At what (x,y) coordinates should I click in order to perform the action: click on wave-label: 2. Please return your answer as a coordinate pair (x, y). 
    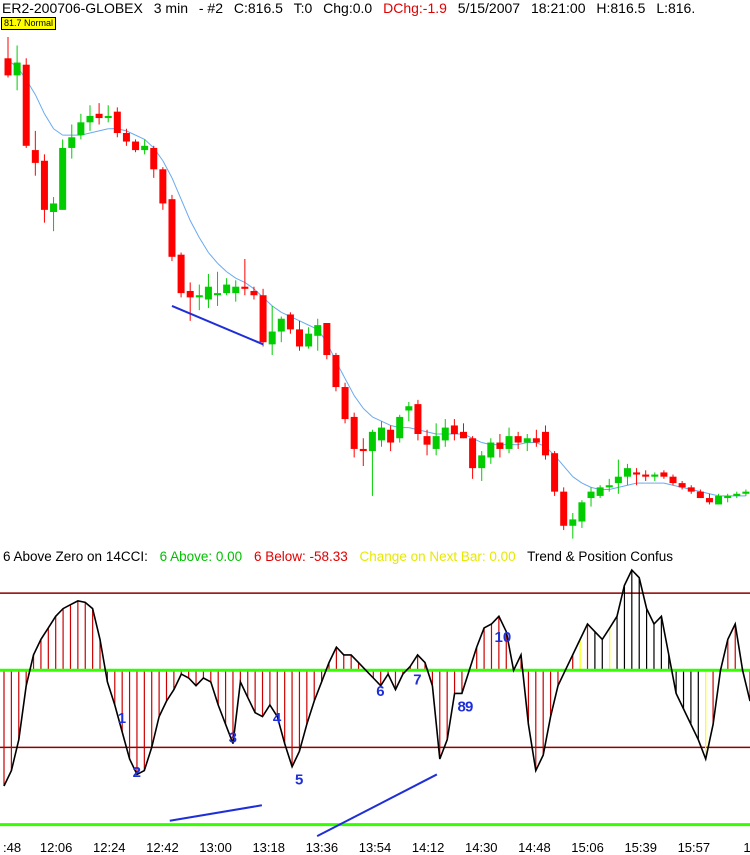
    Looking at the image, I should click on (137, 772).